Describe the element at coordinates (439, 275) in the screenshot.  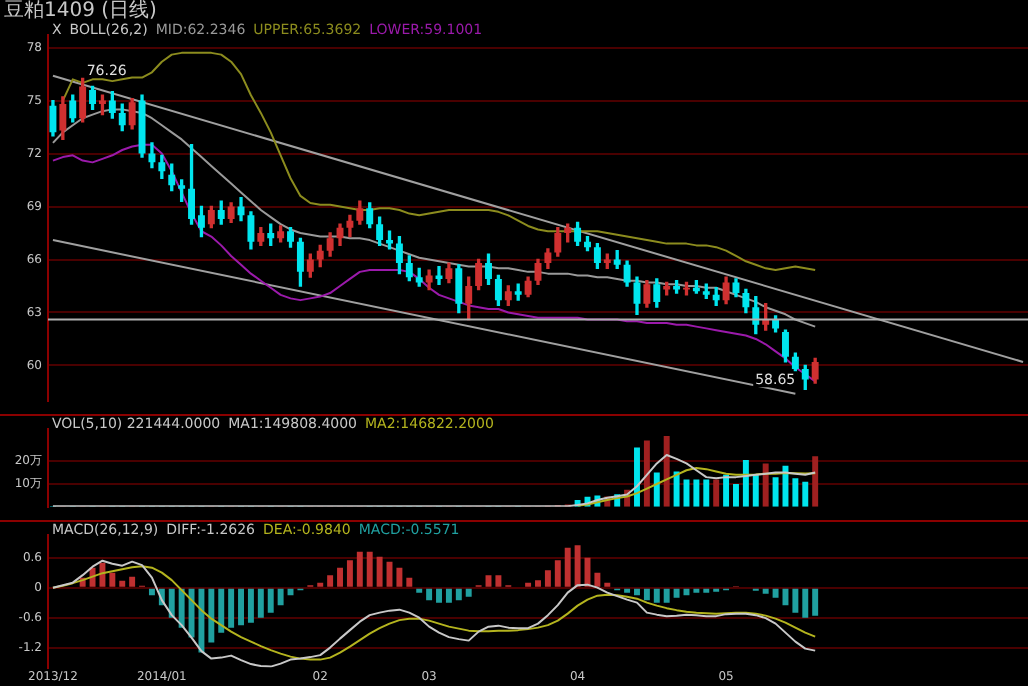
I see `candlestick` at that location.